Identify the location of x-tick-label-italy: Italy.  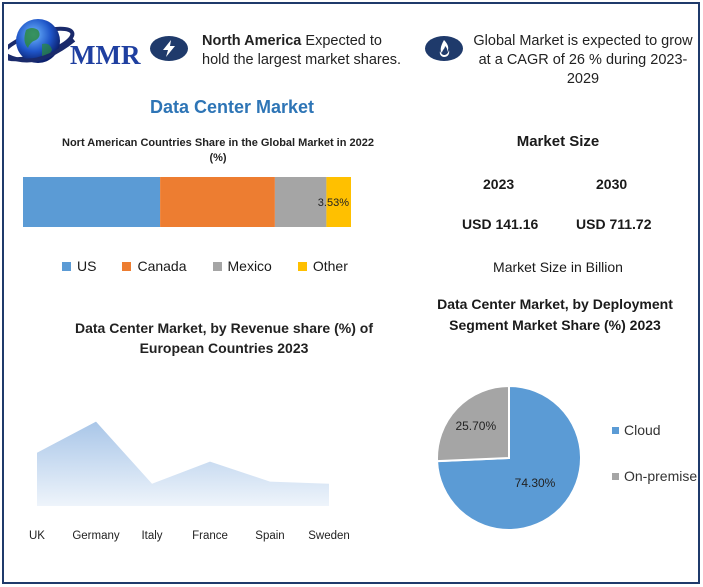
(151, 536).